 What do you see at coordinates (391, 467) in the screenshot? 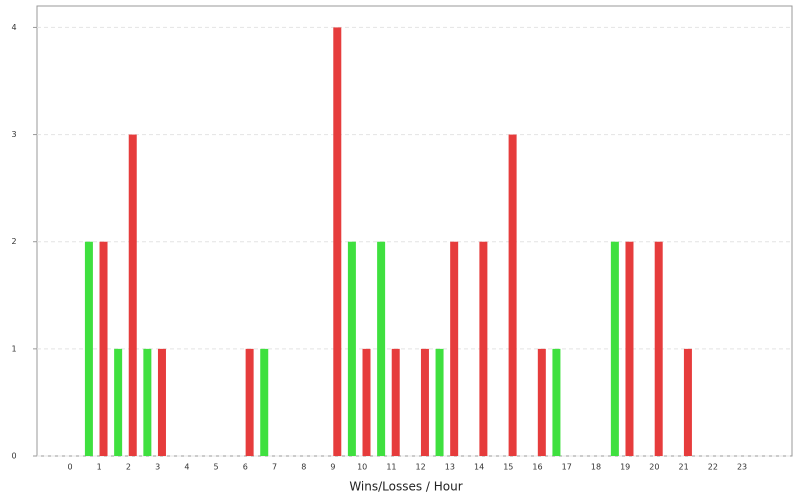
I see `x-tick-label: 11` at bounding box center [391, 467].